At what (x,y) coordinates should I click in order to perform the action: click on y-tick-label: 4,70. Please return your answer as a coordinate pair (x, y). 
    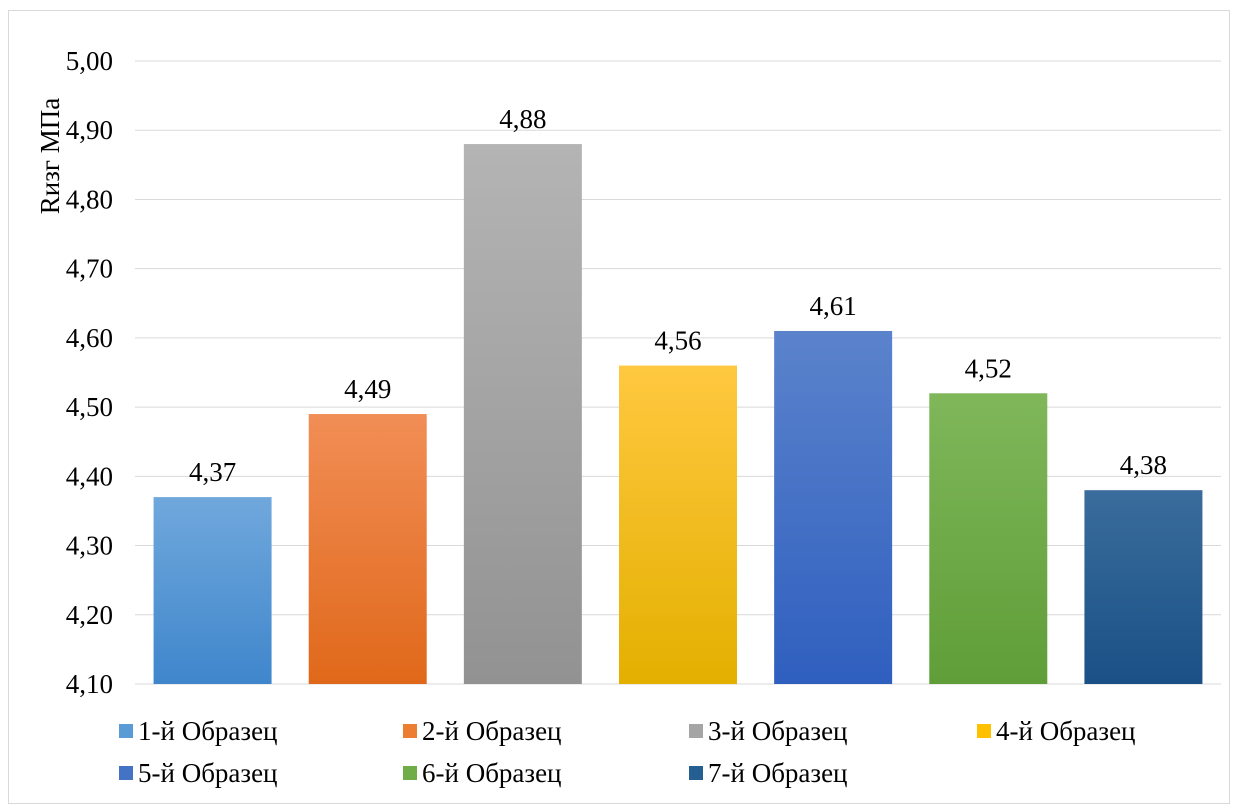
    Looking at the image, I should click on (89, 269).